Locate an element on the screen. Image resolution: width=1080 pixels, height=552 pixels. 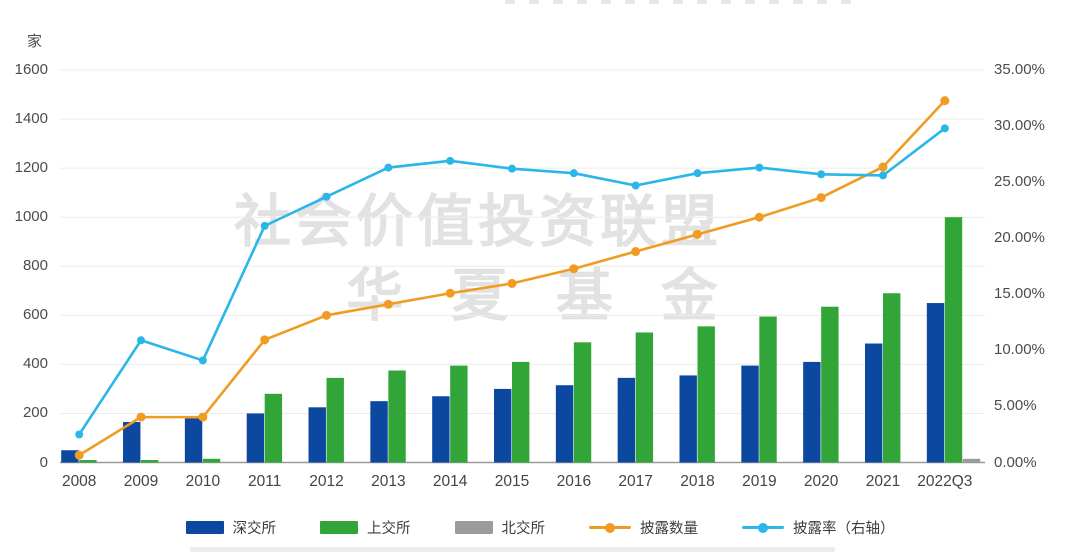
bar-上交所-2012 is located at coordinates (335, 420).